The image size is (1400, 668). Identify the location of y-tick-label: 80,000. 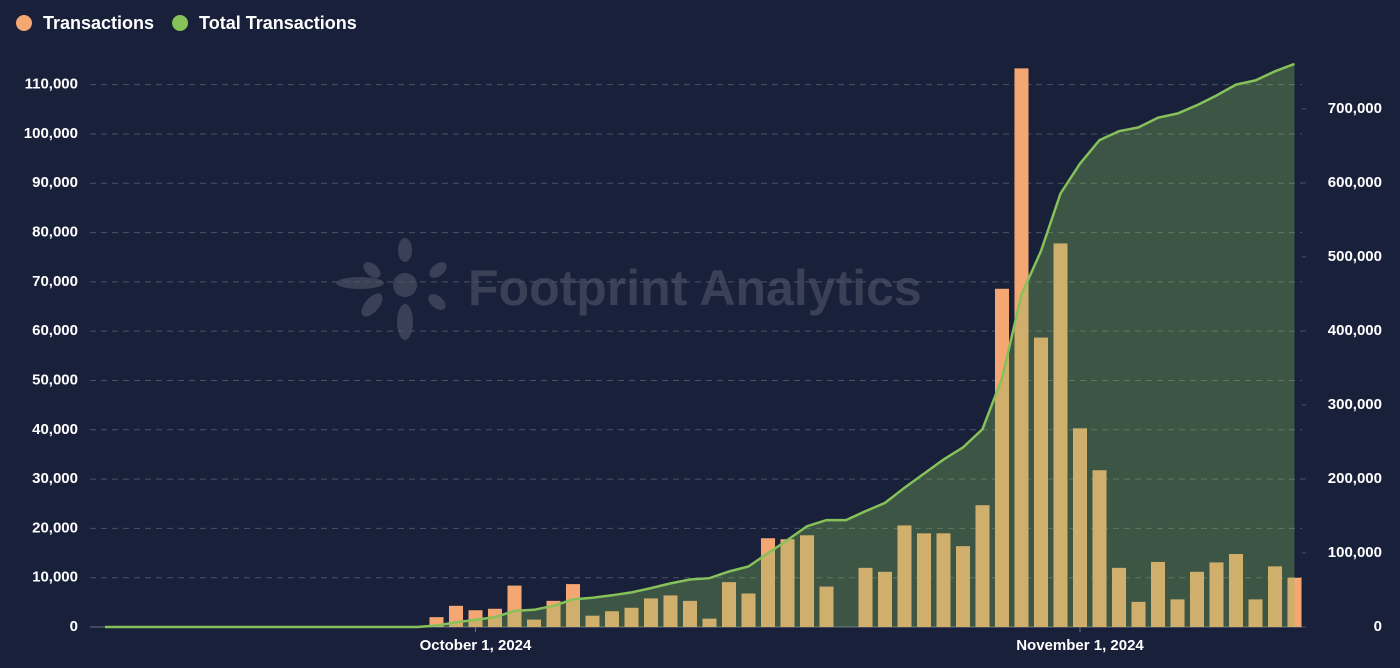
(55, 232).